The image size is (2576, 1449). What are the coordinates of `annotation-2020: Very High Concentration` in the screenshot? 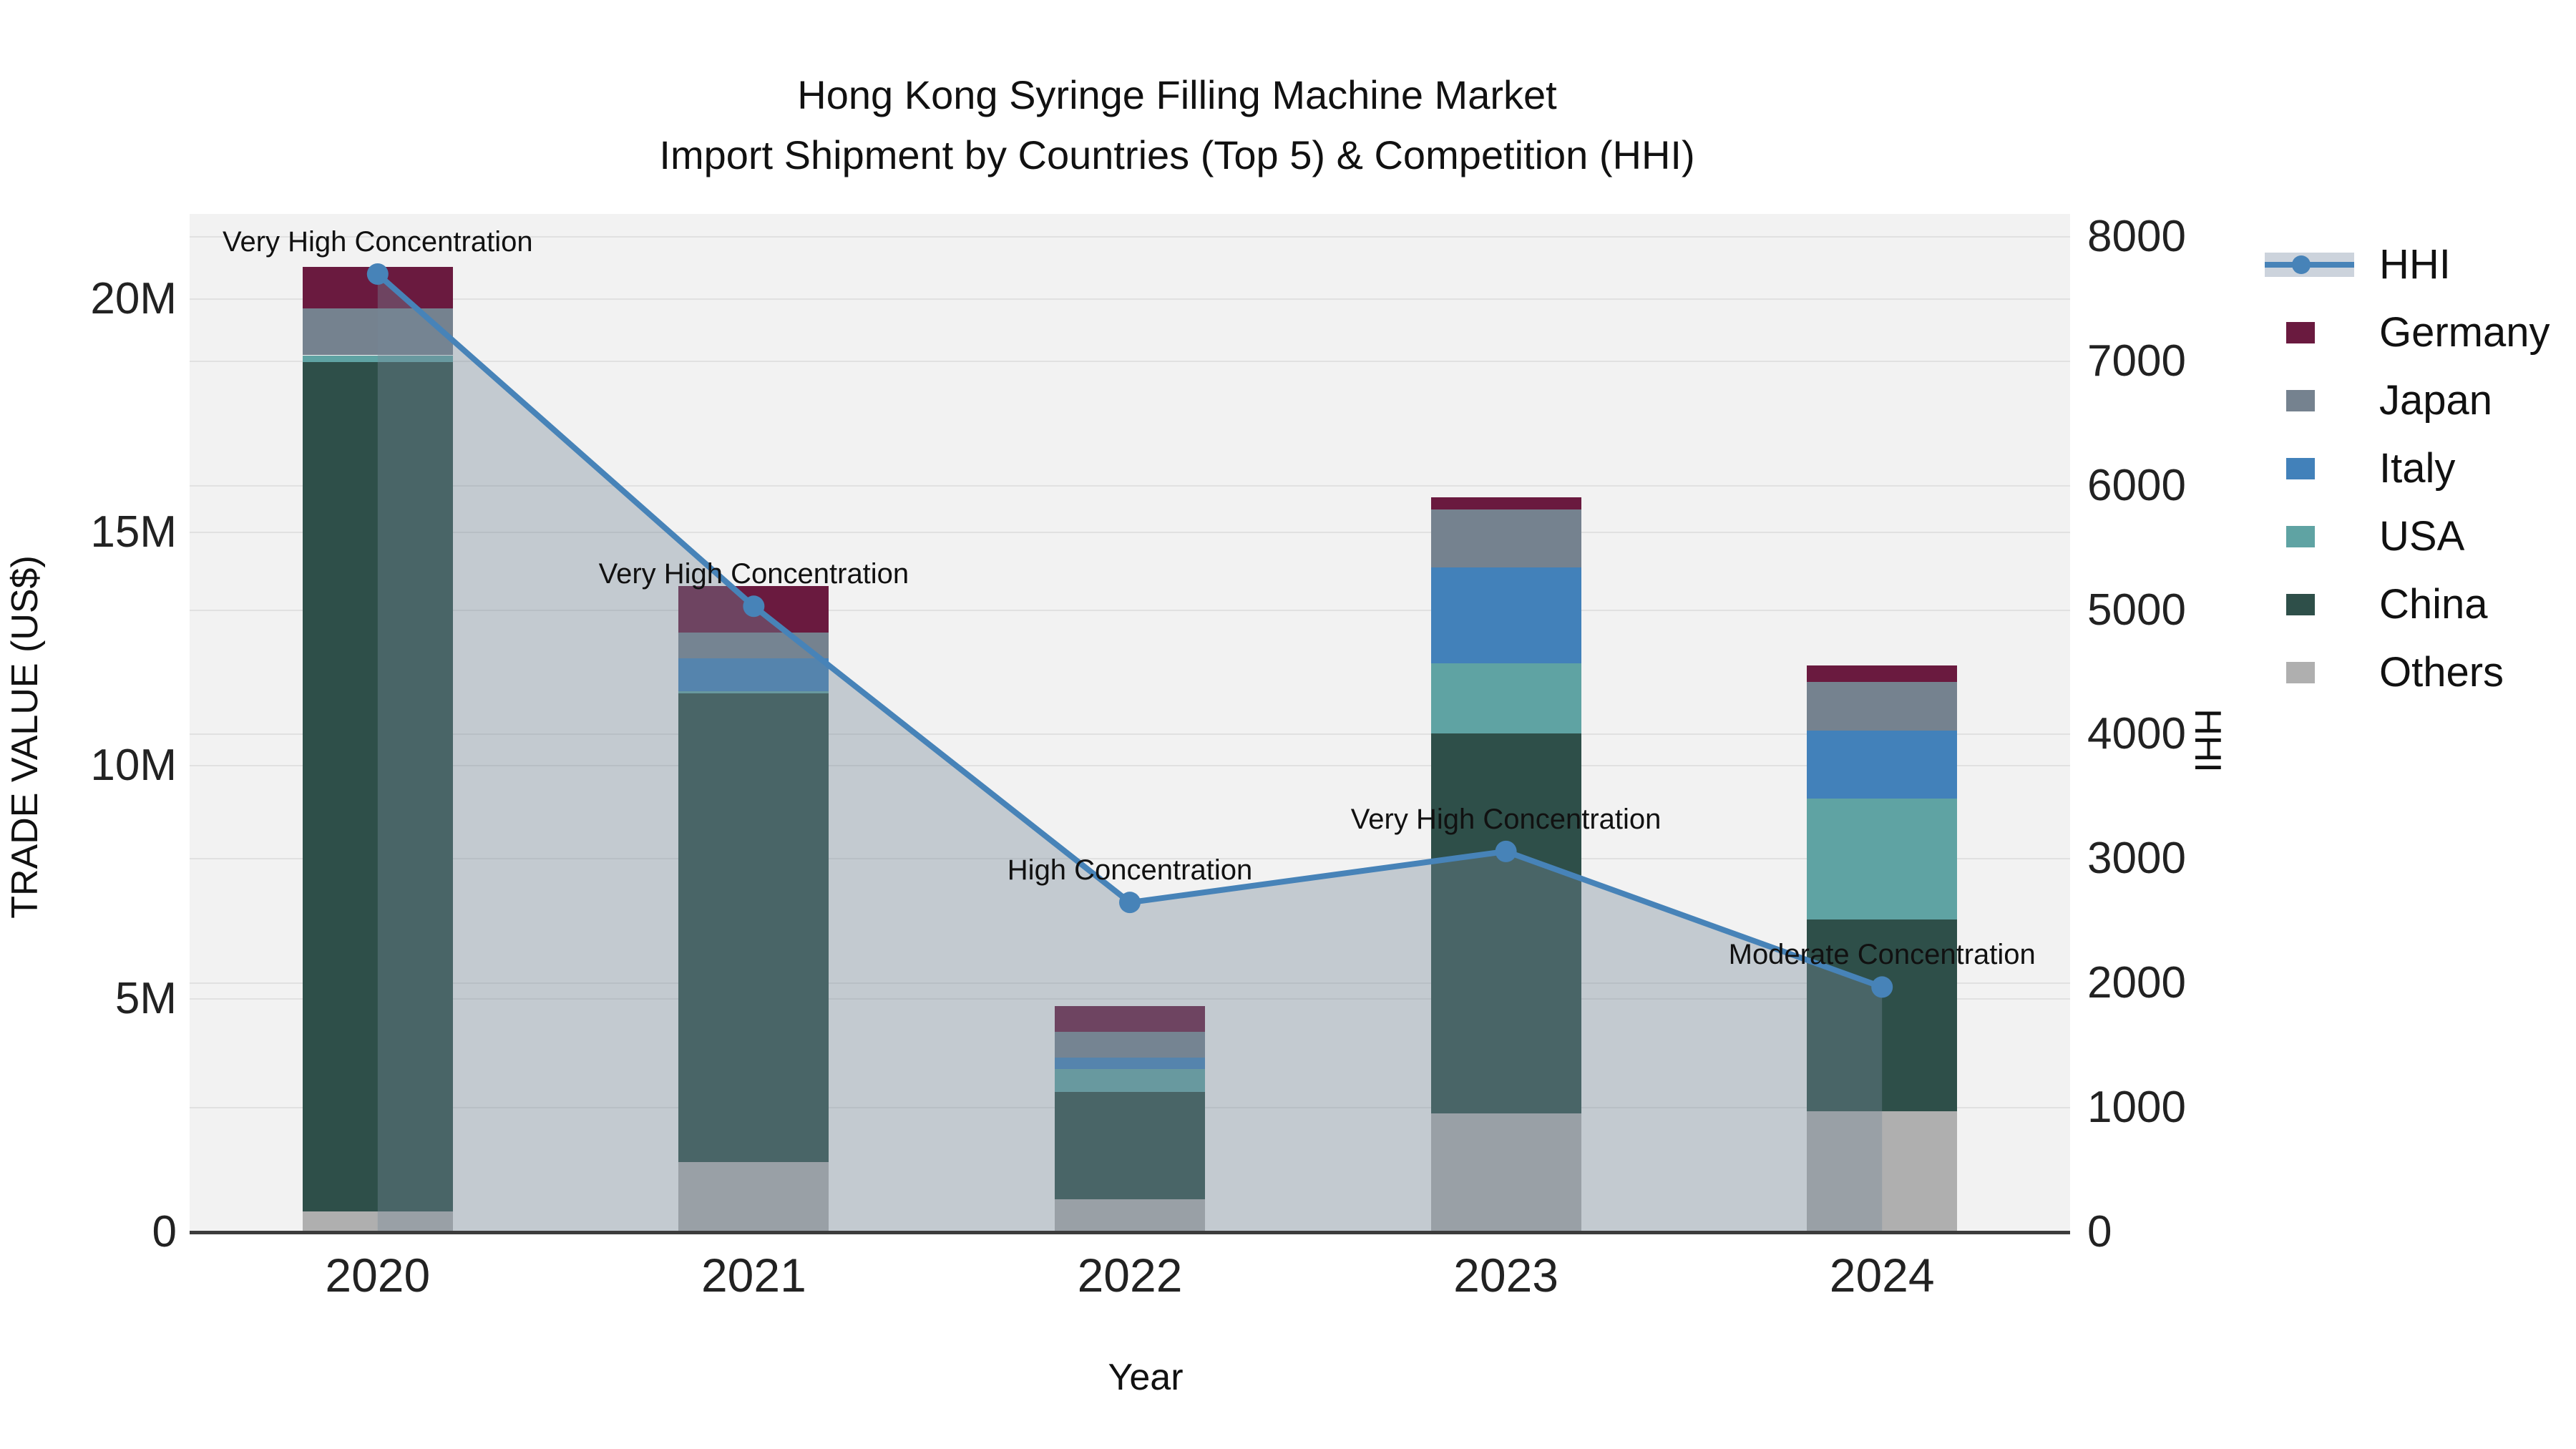 It's located at (378, 241).